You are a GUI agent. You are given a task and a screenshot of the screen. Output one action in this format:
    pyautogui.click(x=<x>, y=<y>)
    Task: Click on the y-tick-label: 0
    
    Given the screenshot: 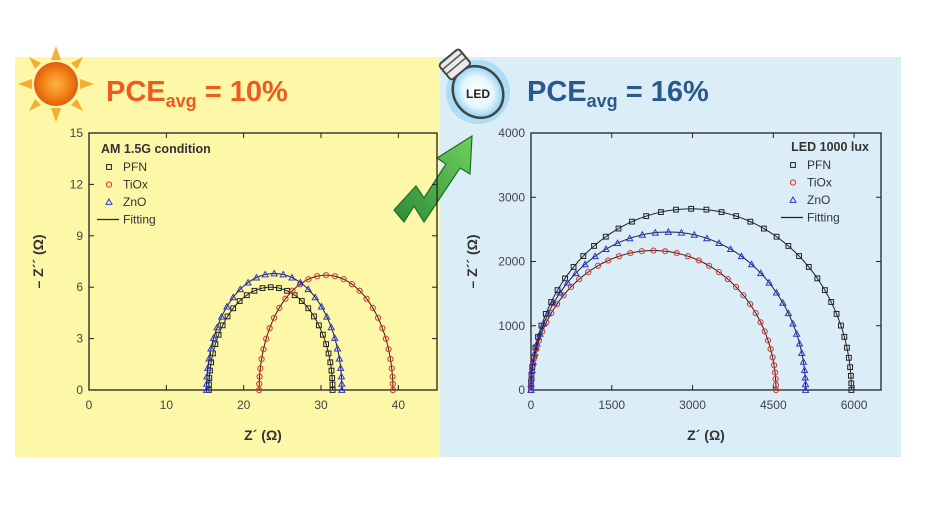 What is the action you would take?
    pyautogui.click(x=79, y=390)
    